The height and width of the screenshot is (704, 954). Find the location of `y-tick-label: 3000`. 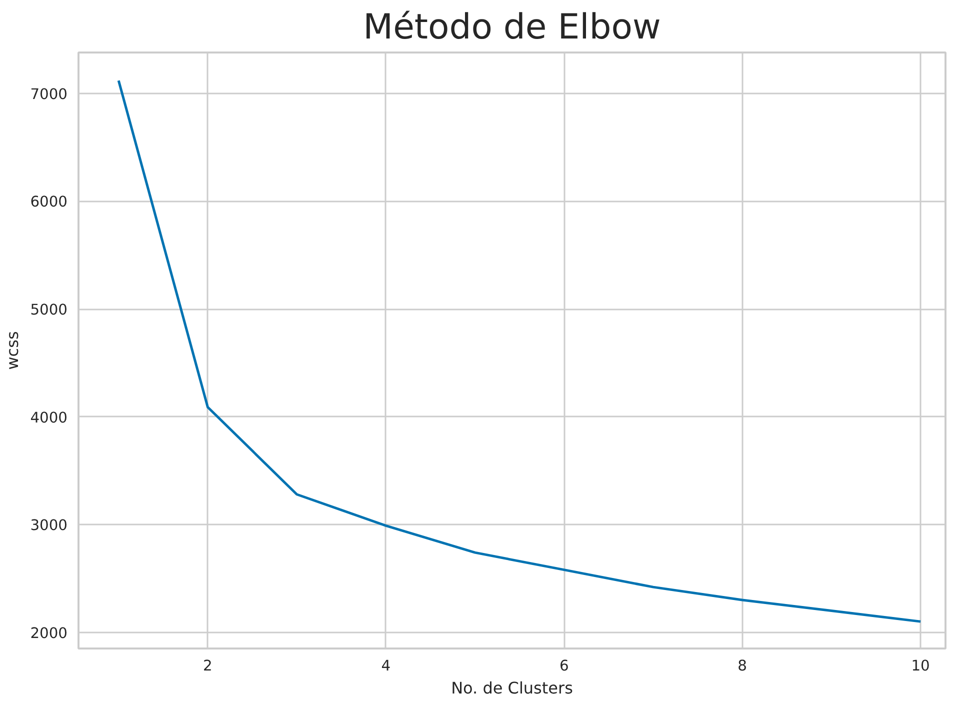

y-tick-label: 3000 is located at coordinates (49, 525).